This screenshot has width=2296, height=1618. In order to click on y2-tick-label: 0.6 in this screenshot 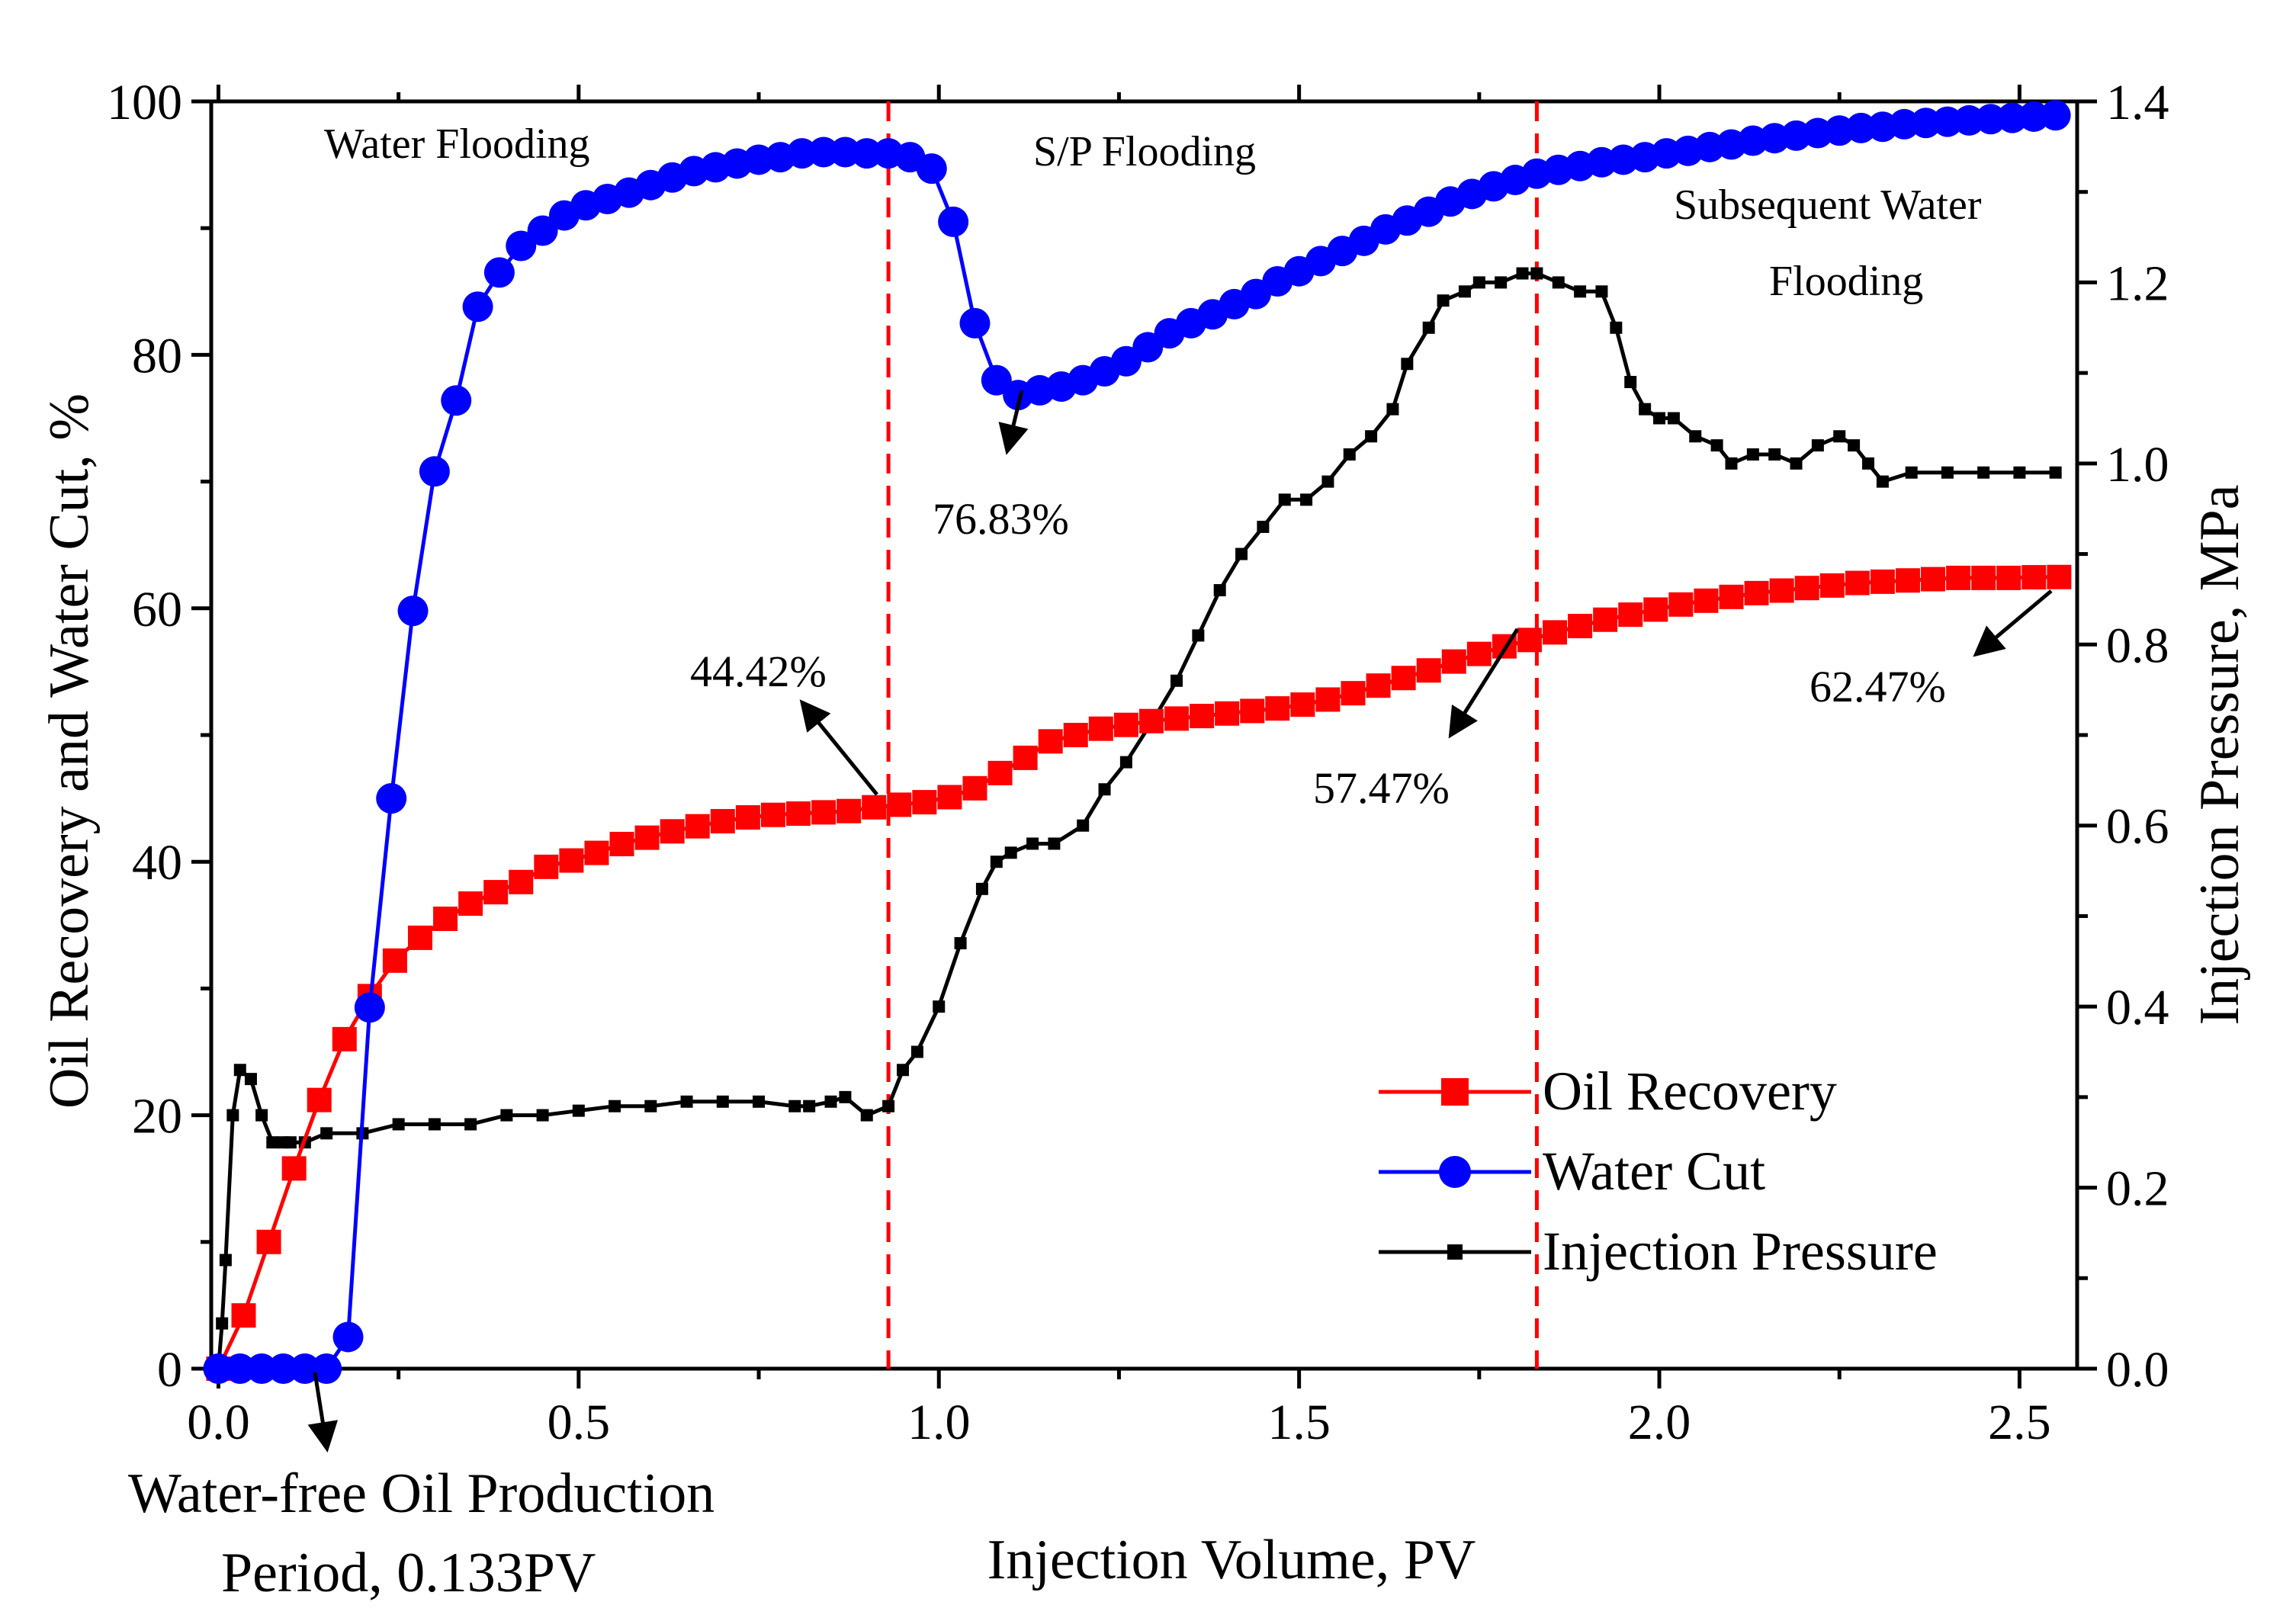, I will do `click(2137, 827)`.